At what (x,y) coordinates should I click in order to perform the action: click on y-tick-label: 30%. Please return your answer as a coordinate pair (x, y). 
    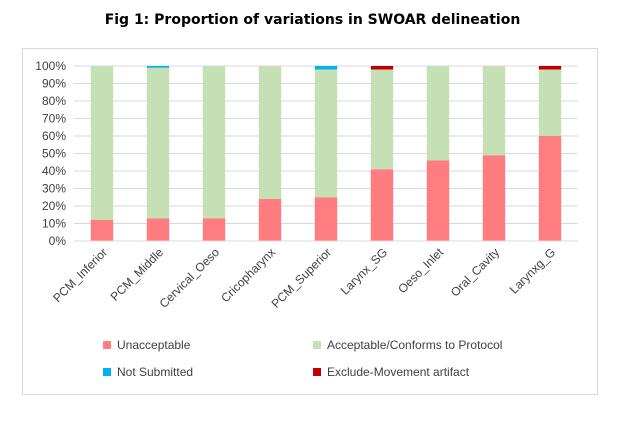
    Looking at the image, I should click on (54, 189).